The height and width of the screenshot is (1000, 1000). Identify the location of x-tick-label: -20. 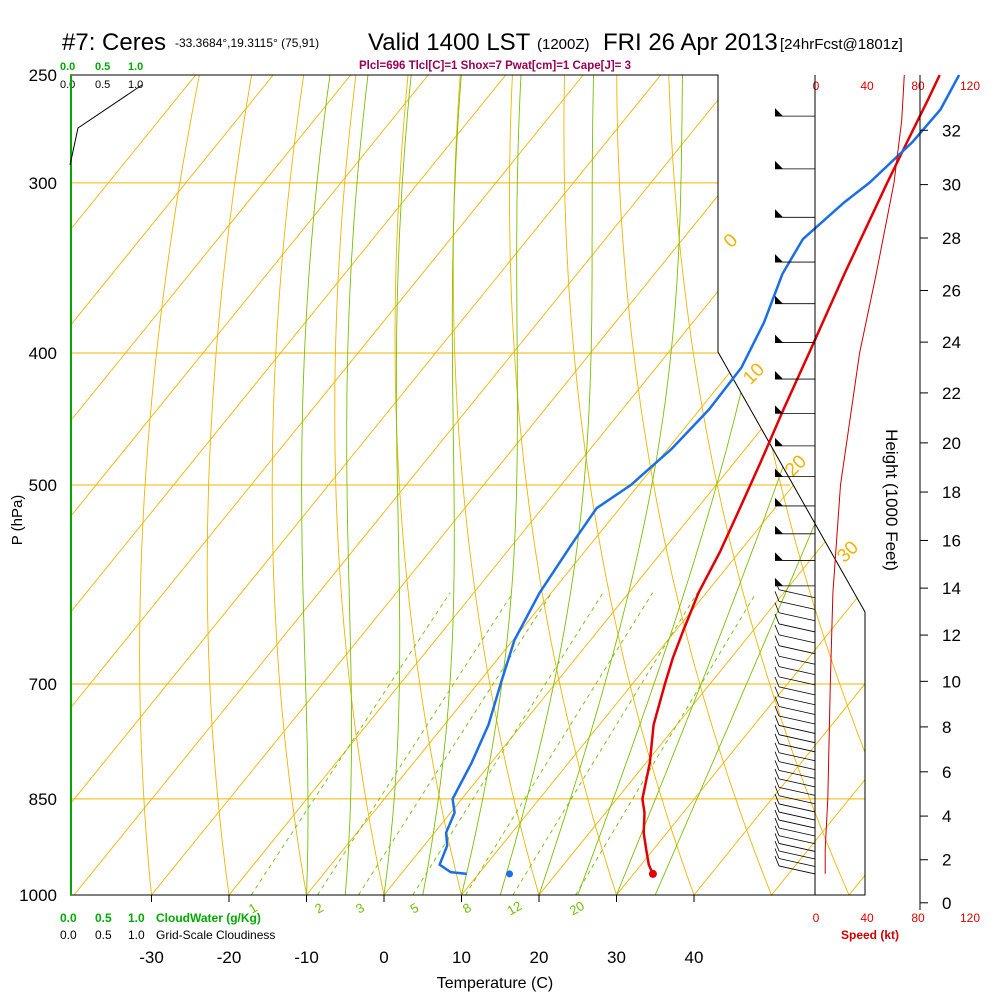
(229, 957).